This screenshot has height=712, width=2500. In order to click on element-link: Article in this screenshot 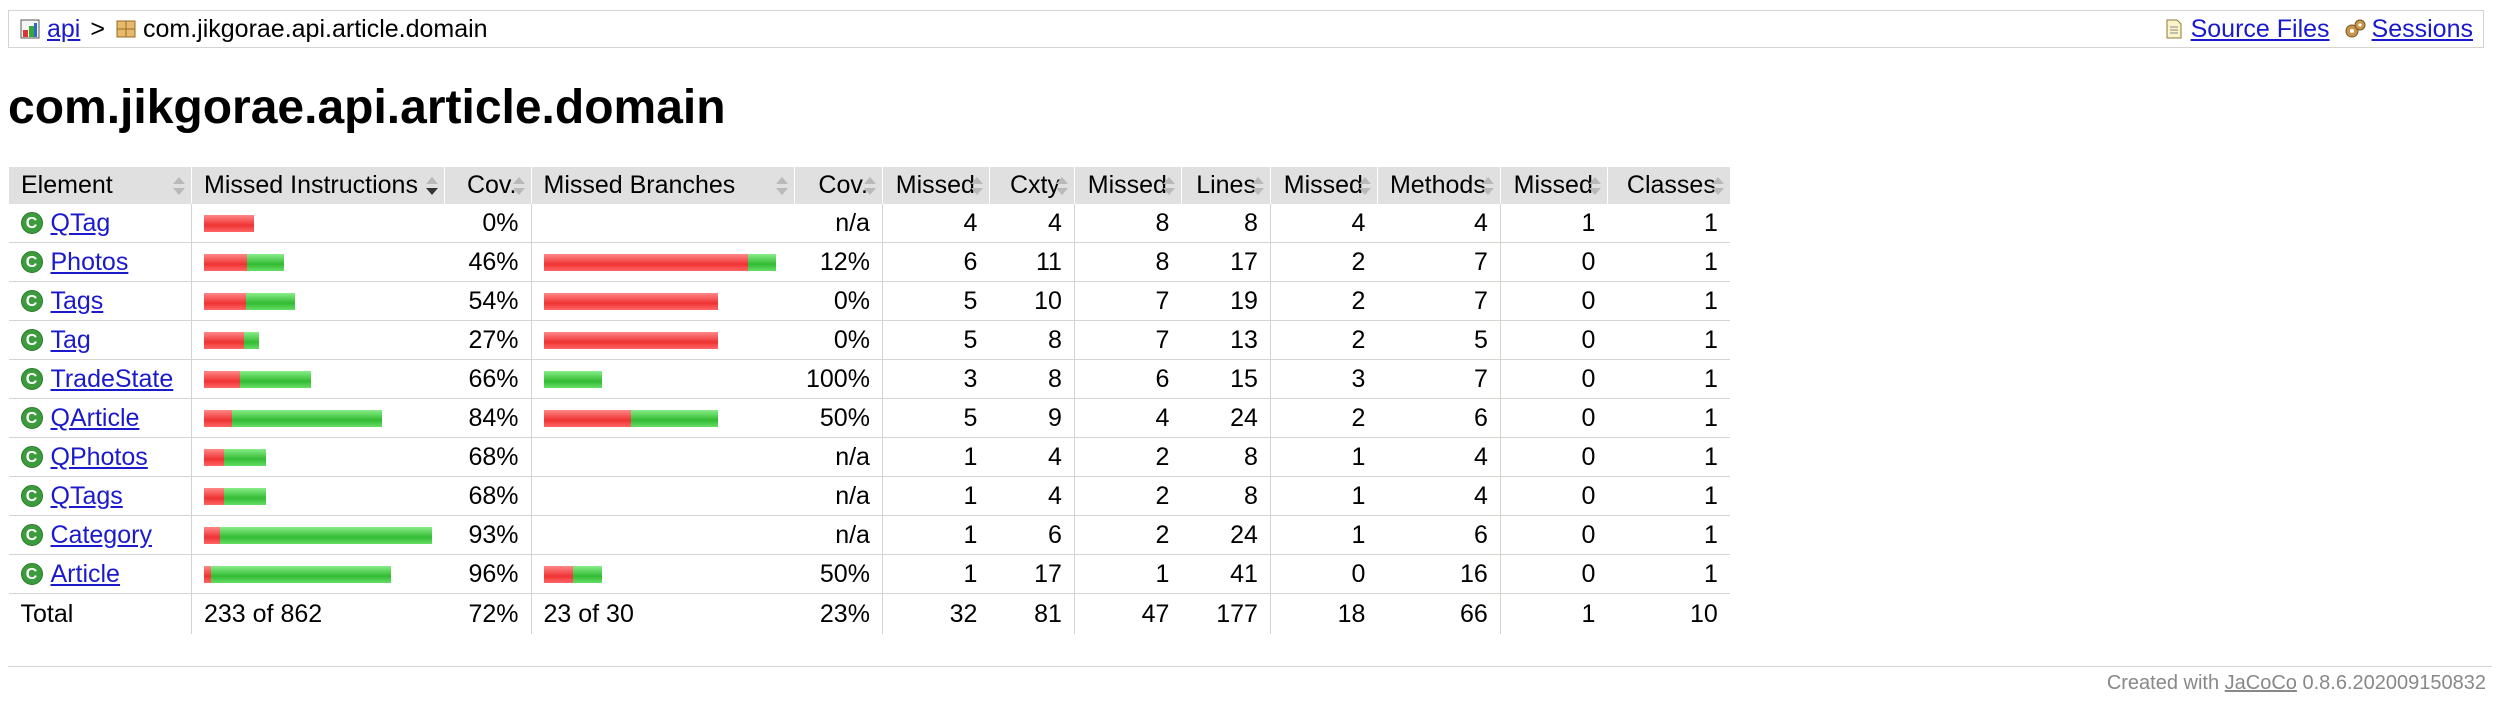, I will do `click(85, 573)`.